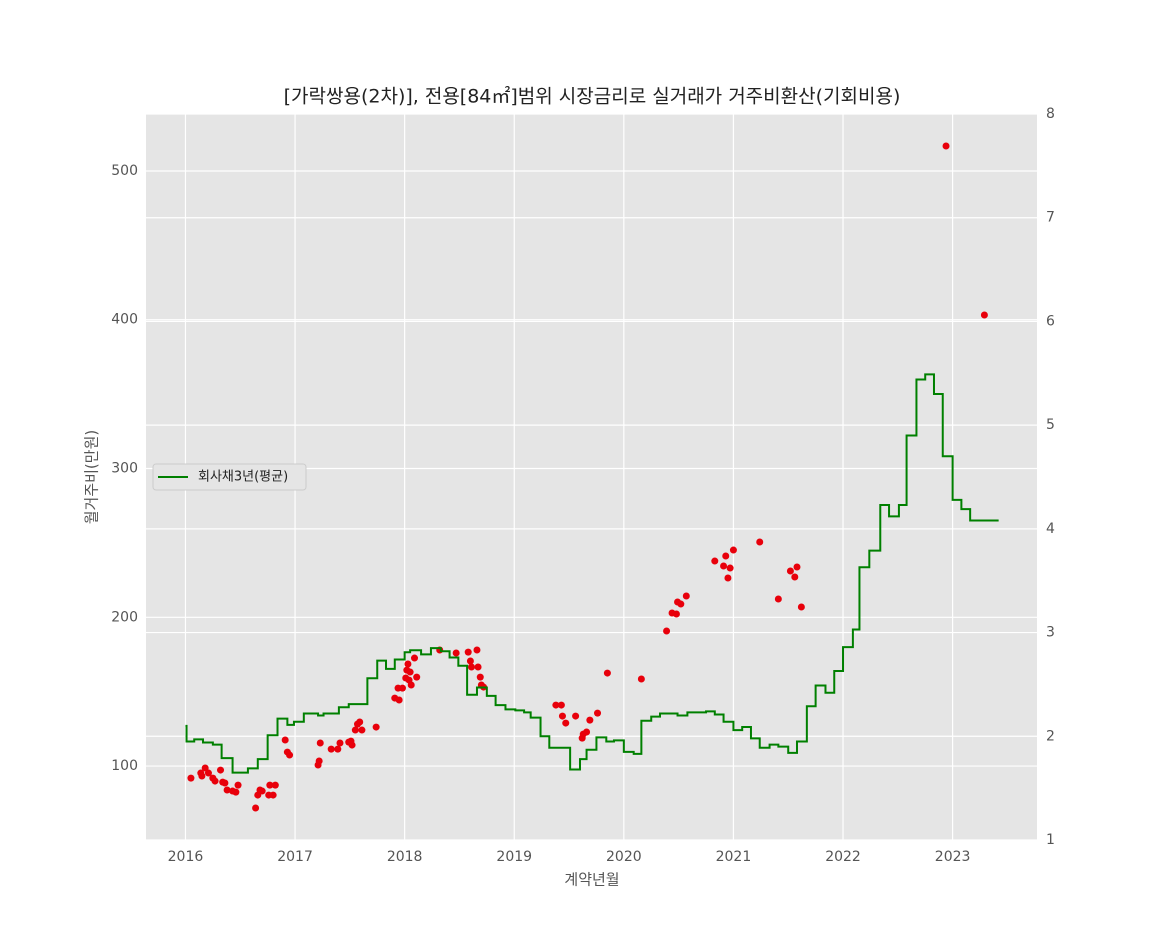 This screenshot has width=1155, height=945. I want to click on y-tick-label: 200, so click(124, 617).